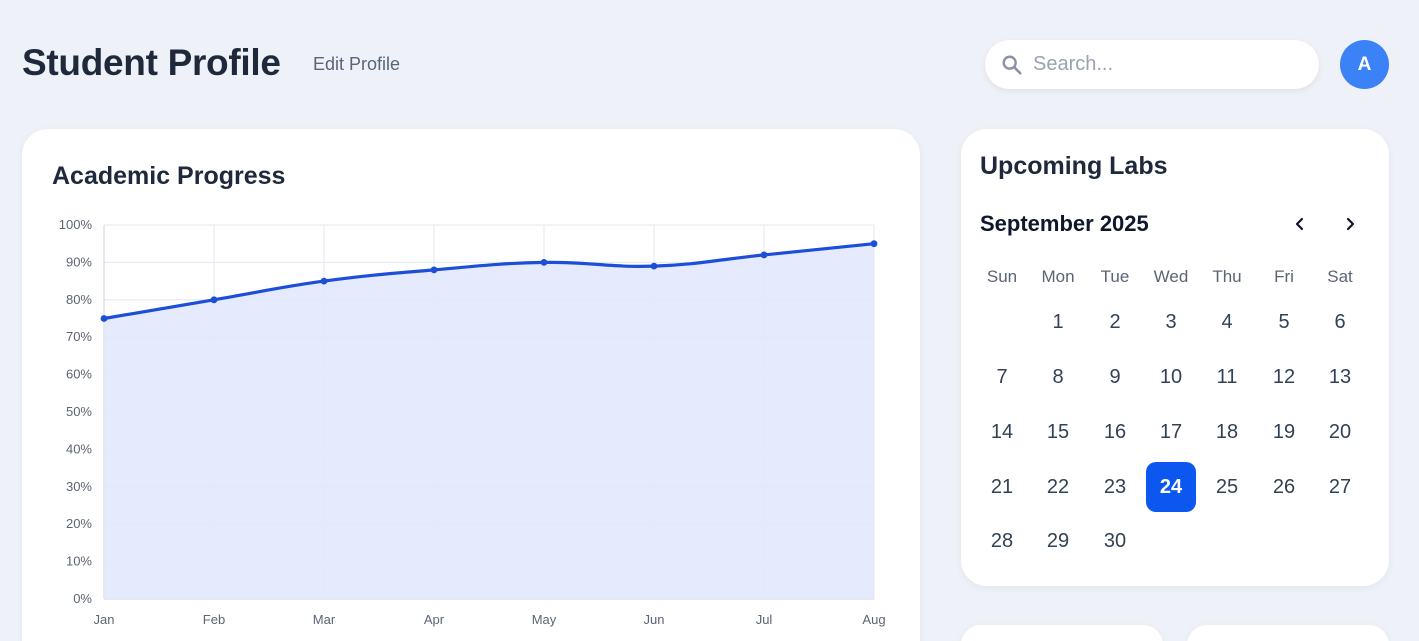 The image size is (1419, 641). I want to click on calendar-day: 5, so click(1284, 321).